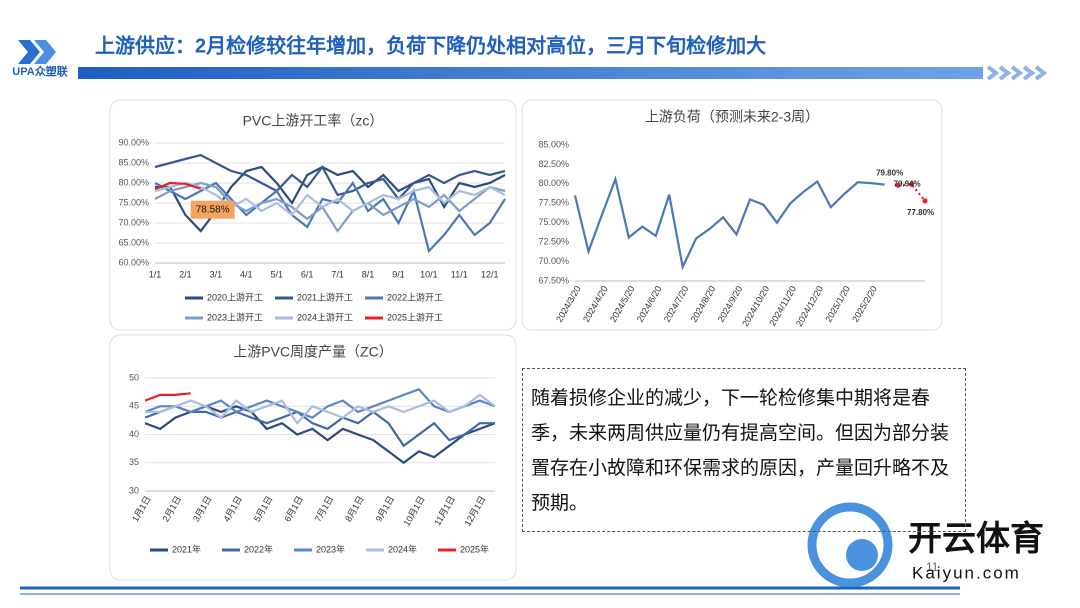  What do you see at coordinates (312, 352) in the screenshot?
I see `chart-title: 上游PVC周度产量（ZC）` at bounding box center [312, 352].